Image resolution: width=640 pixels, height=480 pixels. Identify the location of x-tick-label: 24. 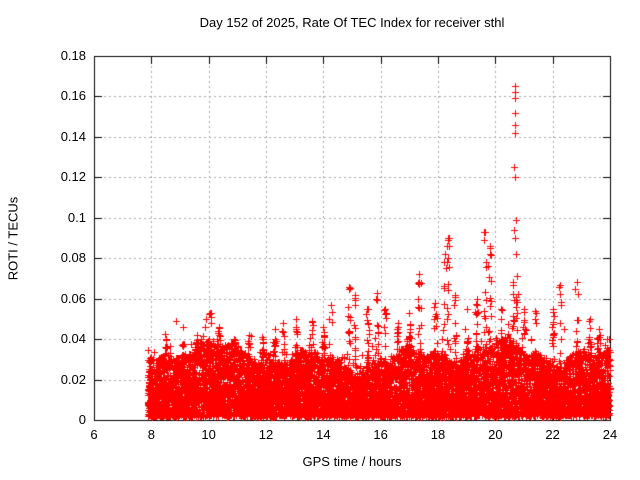
(610, 434).